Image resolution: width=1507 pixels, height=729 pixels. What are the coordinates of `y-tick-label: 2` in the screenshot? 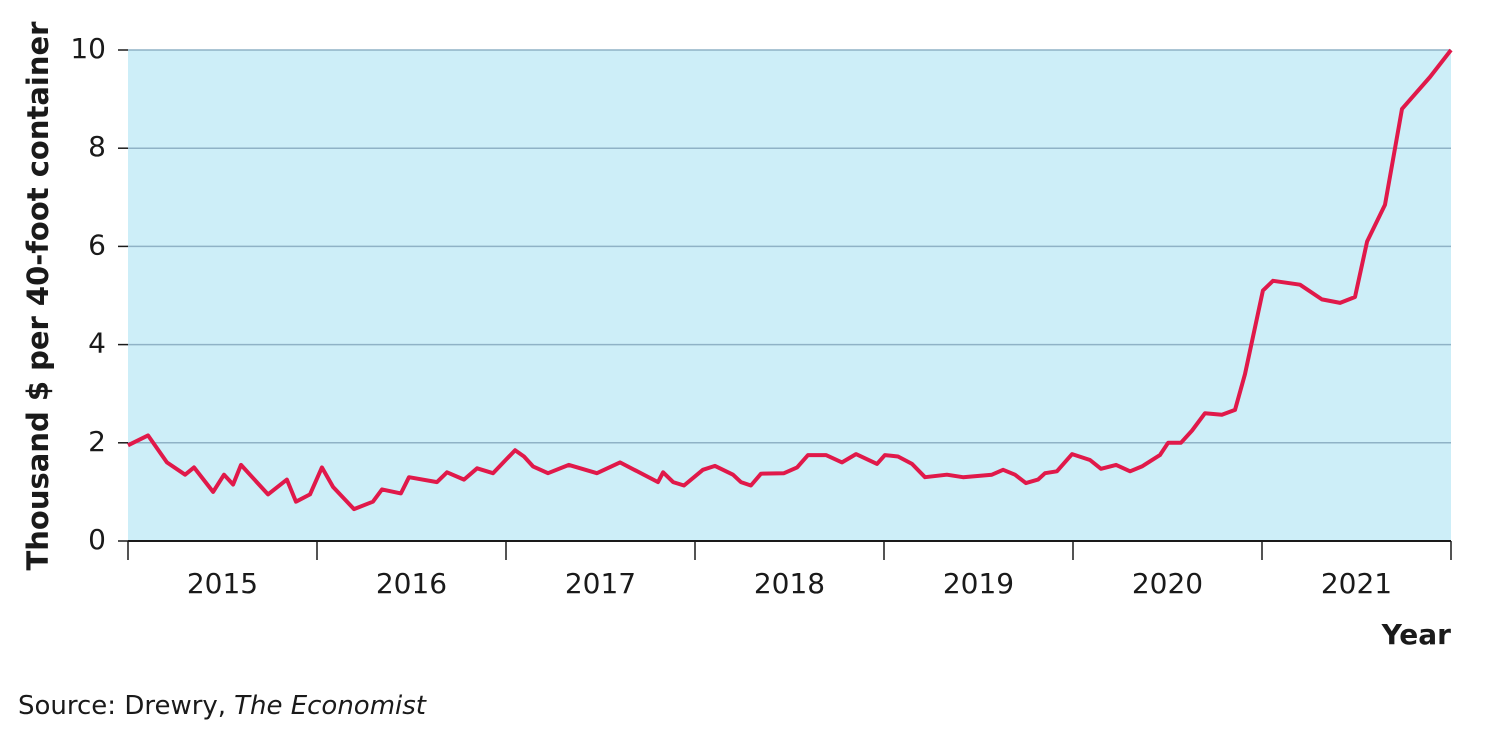 It's located at (97, 441).